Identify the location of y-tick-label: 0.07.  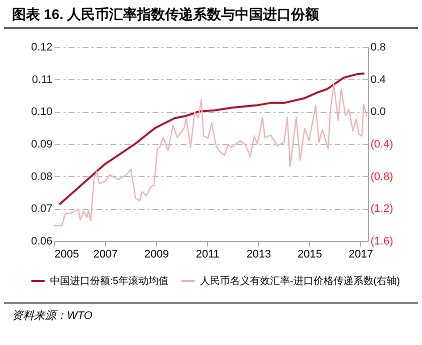
(41, 209).